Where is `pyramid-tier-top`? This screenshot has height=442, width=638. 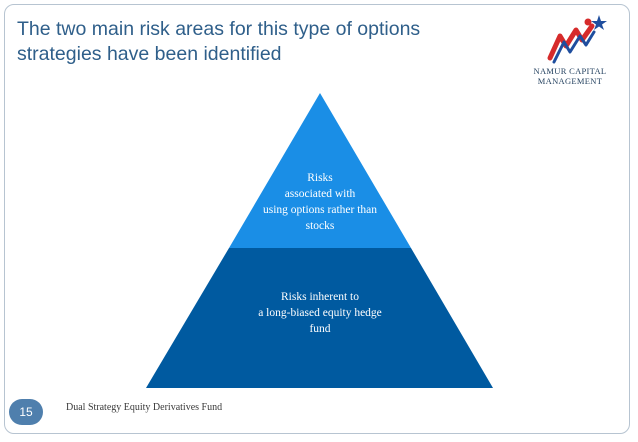 pyramid-tier-top is located at coordinates (320, 170).